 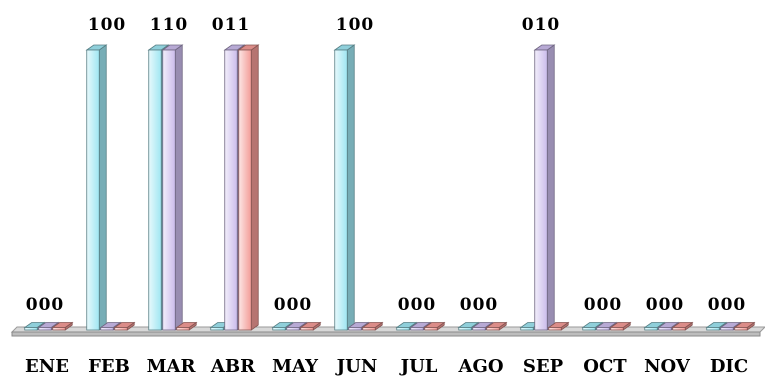 What do you see at coordinates (45, 305) in the screenshot?
I see `data-label-ene: 000` at bounding box center [45, 305].